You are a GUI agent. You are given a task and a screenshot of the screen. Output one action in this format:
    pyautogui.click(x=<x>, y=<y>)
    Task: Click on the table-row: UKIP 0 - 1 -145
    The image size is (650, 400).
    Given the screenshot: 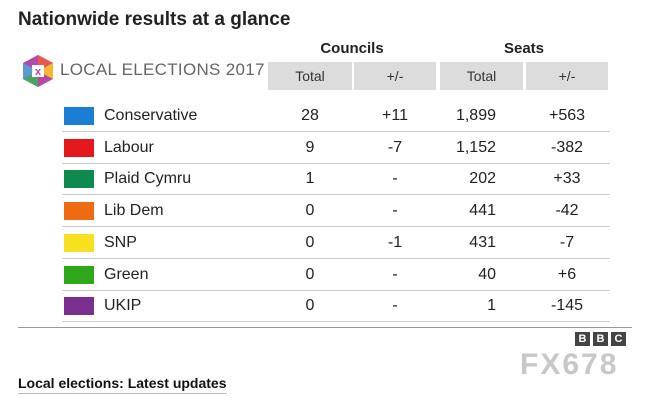 What is the action you would take?
    pyautogui.click(x=336, y=306)
    